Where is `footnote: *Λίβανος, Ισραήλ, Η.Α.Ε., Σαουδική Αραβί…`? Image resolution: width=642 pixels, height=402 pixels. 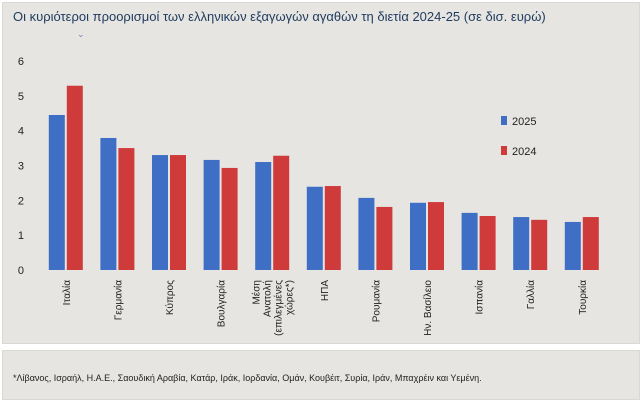 footnote: *Λίβανος, Ισραήλ, Η.Α.Ε., Σαουδική Αραβί… is located at coordinates (247, 378).